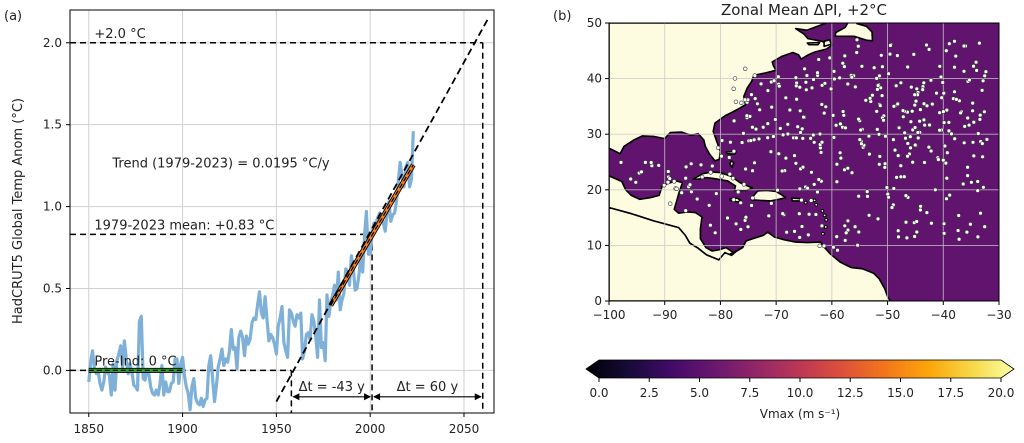  What do you see at coordinates (594, 79) in the screenshot?
I see `lat-tick-label: 40` at bounding box center [594, 79].